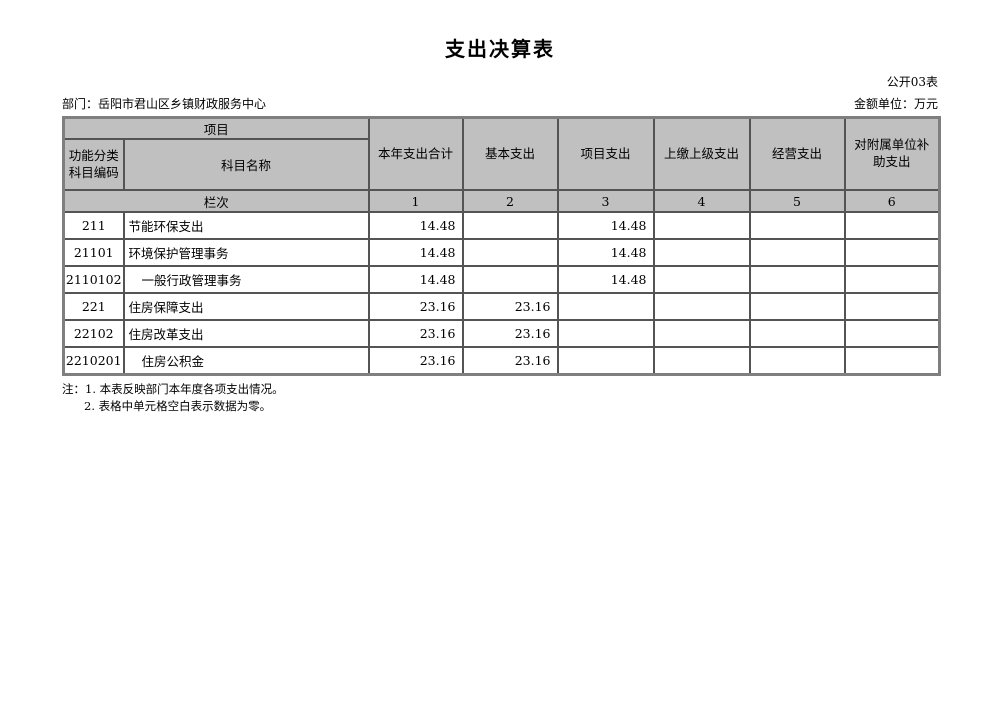 Image resolution: width=1000 pixels, height=706 pixels. I want to click on header-row-subjects: 功能分类 科目编码 科目名称, so click(501, 164).